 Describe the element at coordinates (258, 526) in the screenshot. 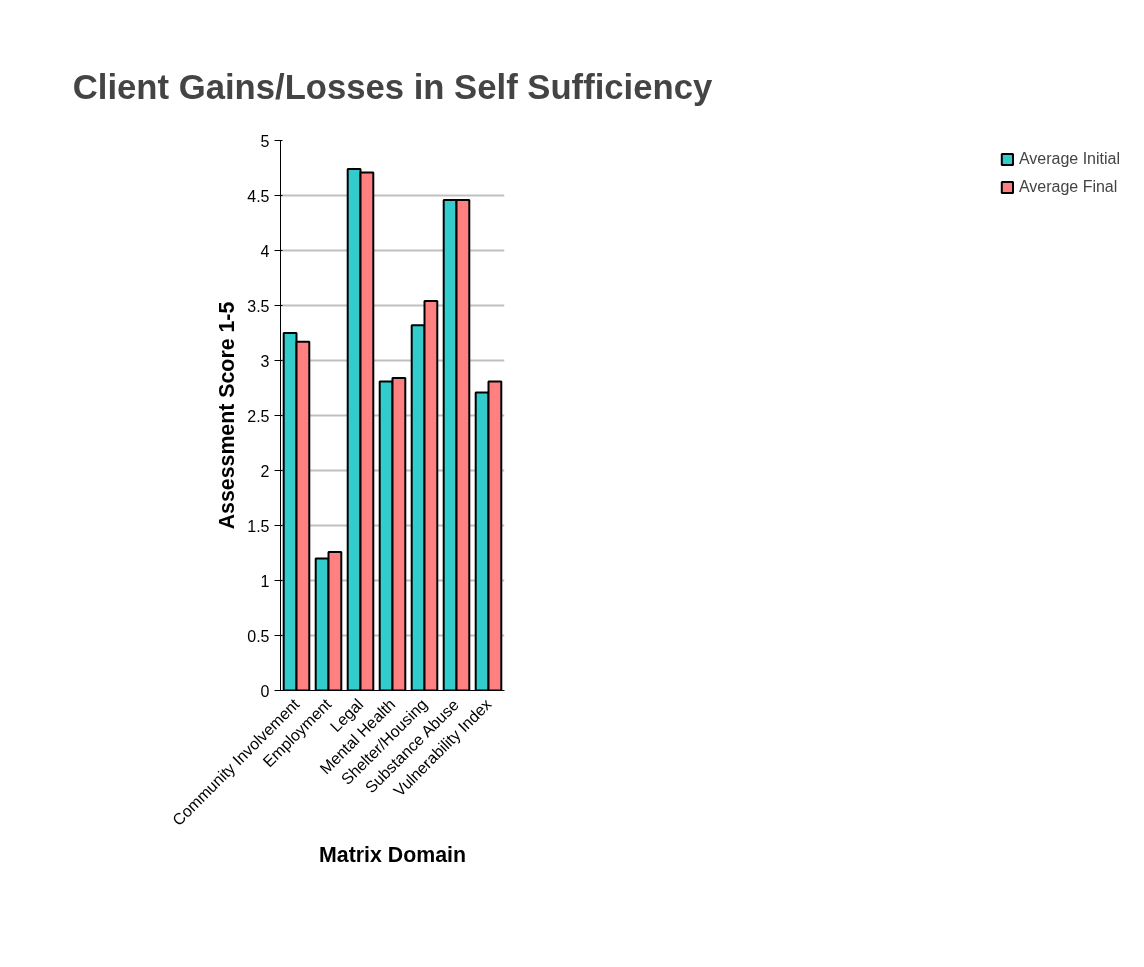

I see `y-tick-label: 1.5` at that location.